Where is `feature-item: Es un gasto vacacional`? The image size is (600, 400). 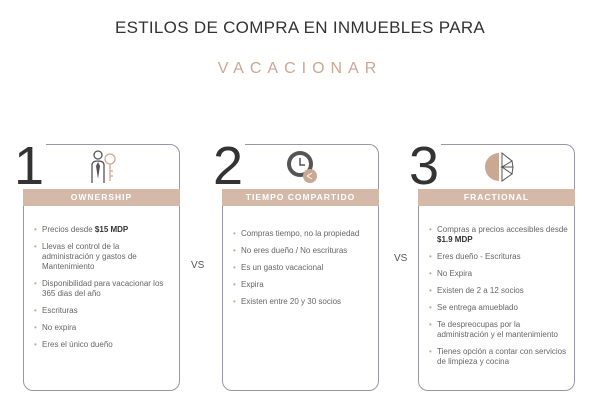
feature-item: Es un gasto vacacional is located at coordinates (302, 268).